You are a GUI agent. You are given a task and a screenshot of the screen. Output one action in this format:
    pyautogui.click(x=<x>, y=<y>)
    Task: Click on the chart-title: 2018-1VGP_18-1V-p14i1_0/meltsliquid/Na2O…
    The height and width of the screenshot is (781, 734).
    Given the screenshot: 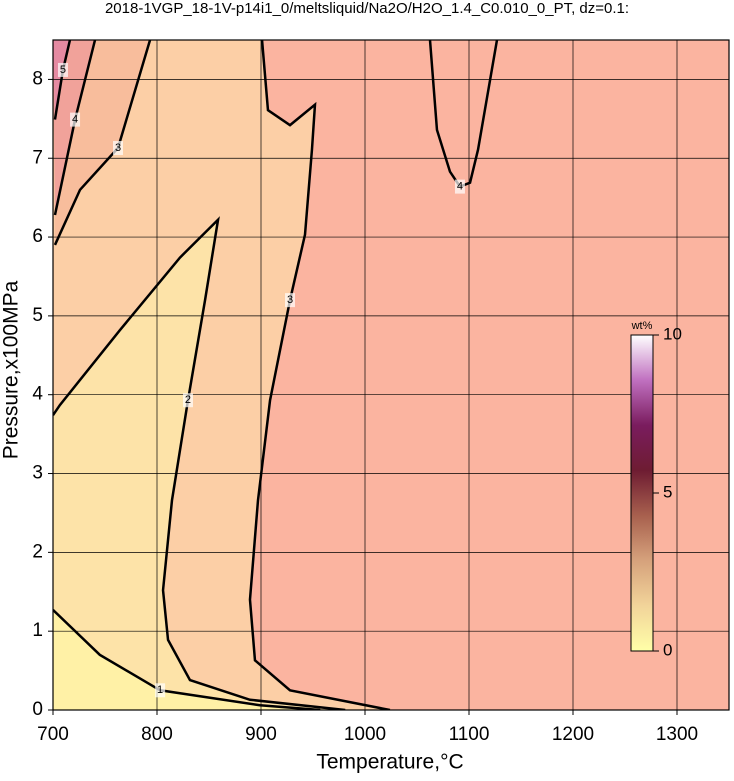 What is the action you would take?
    pyautogui.click(x=367, y=8)
    